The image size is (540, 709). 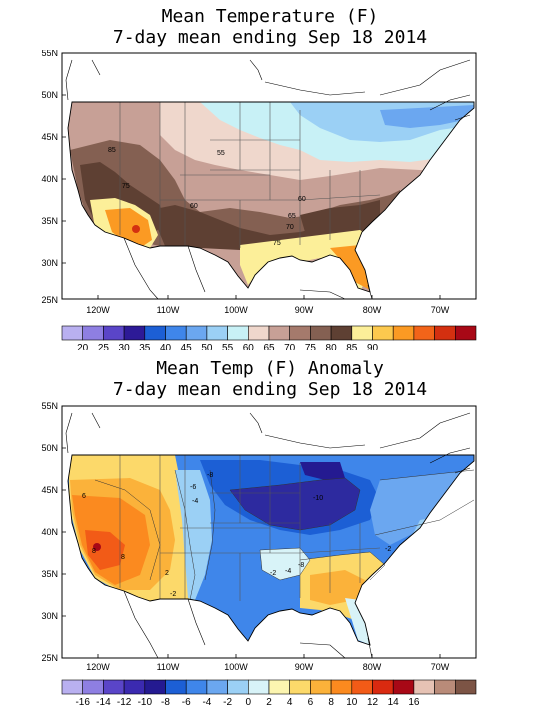 I want to click on panel1-lat-label: 55N, so click(x=49, y=54).